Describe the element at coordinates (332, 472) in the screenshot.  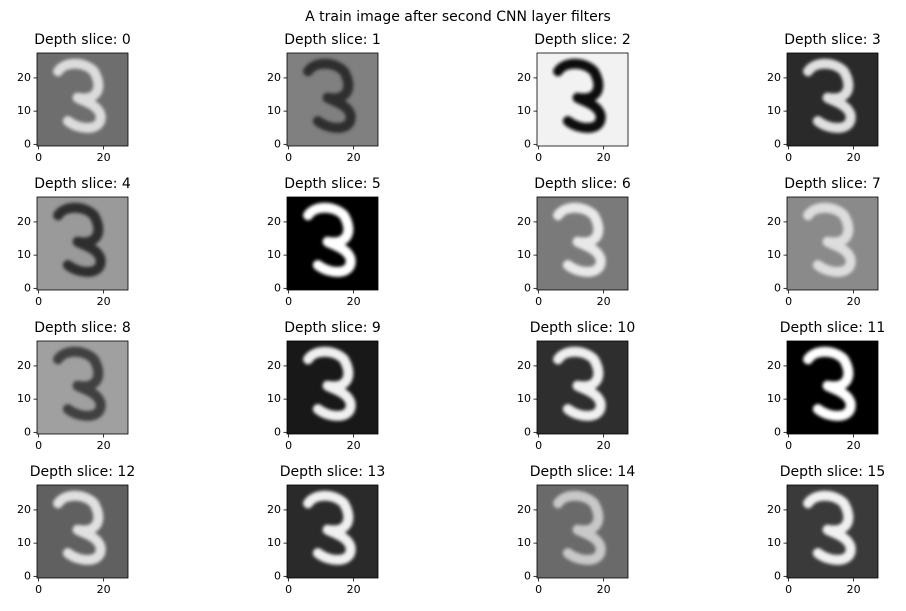
I see `subplot-title: Depth slice: 13` at that location.